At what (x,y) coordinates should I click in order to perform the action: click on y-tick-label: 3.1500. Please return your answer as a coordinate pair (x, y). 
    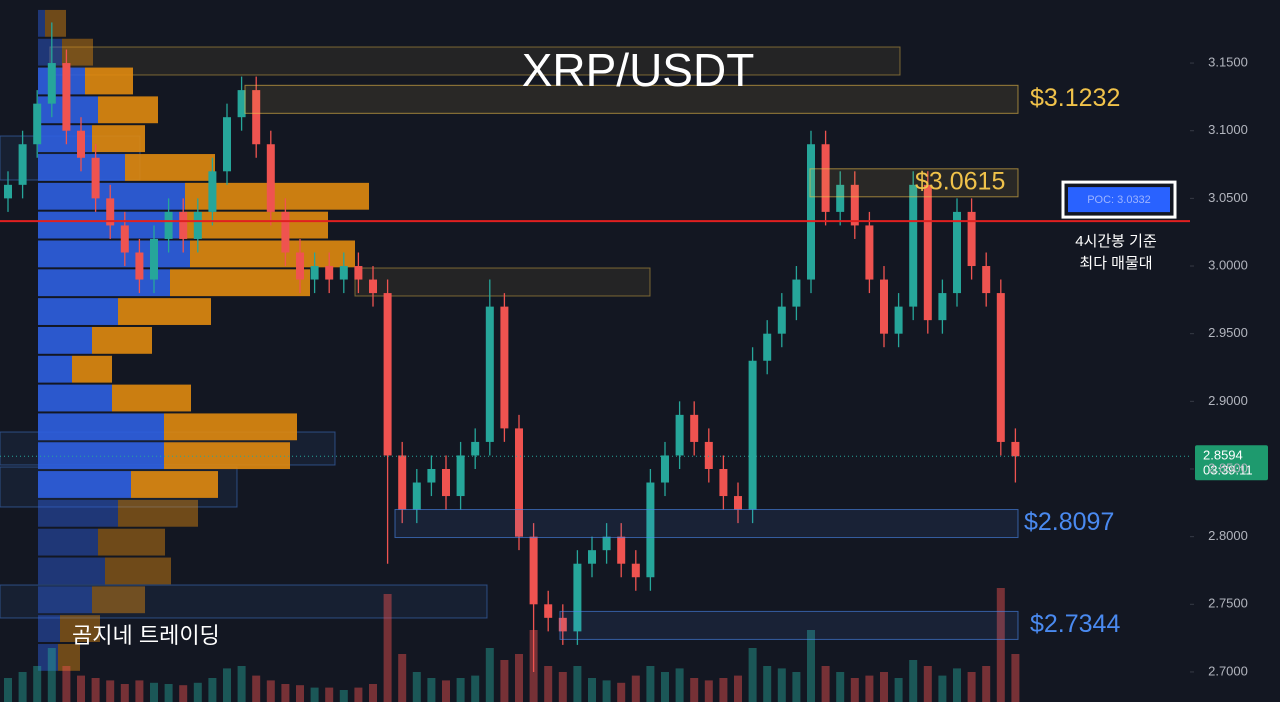
    Looking at the image, I should click on (1228, 61).